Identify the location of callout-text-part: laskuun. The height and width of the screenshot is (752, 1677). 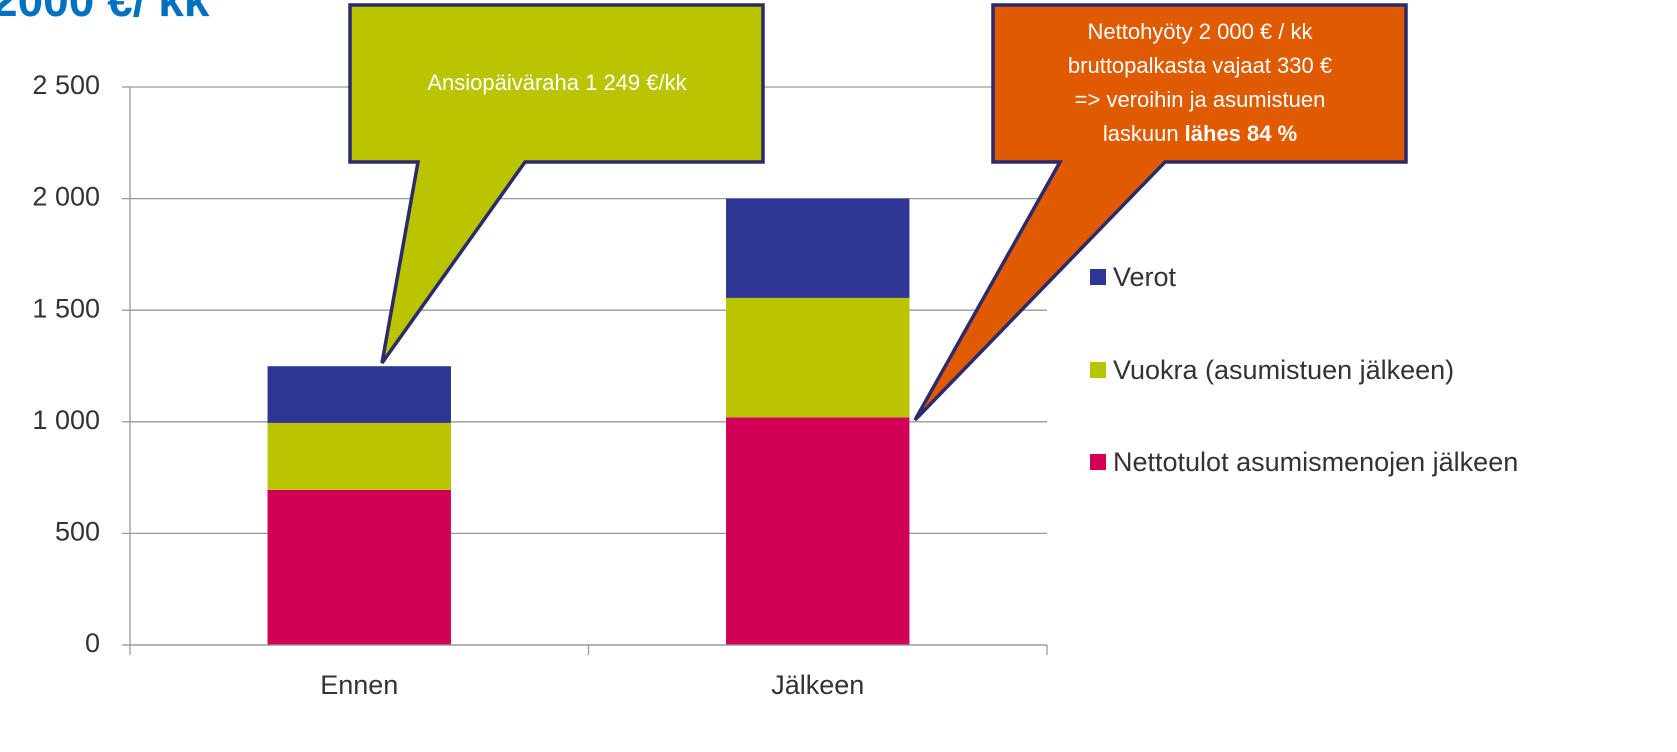
(1141, 133).